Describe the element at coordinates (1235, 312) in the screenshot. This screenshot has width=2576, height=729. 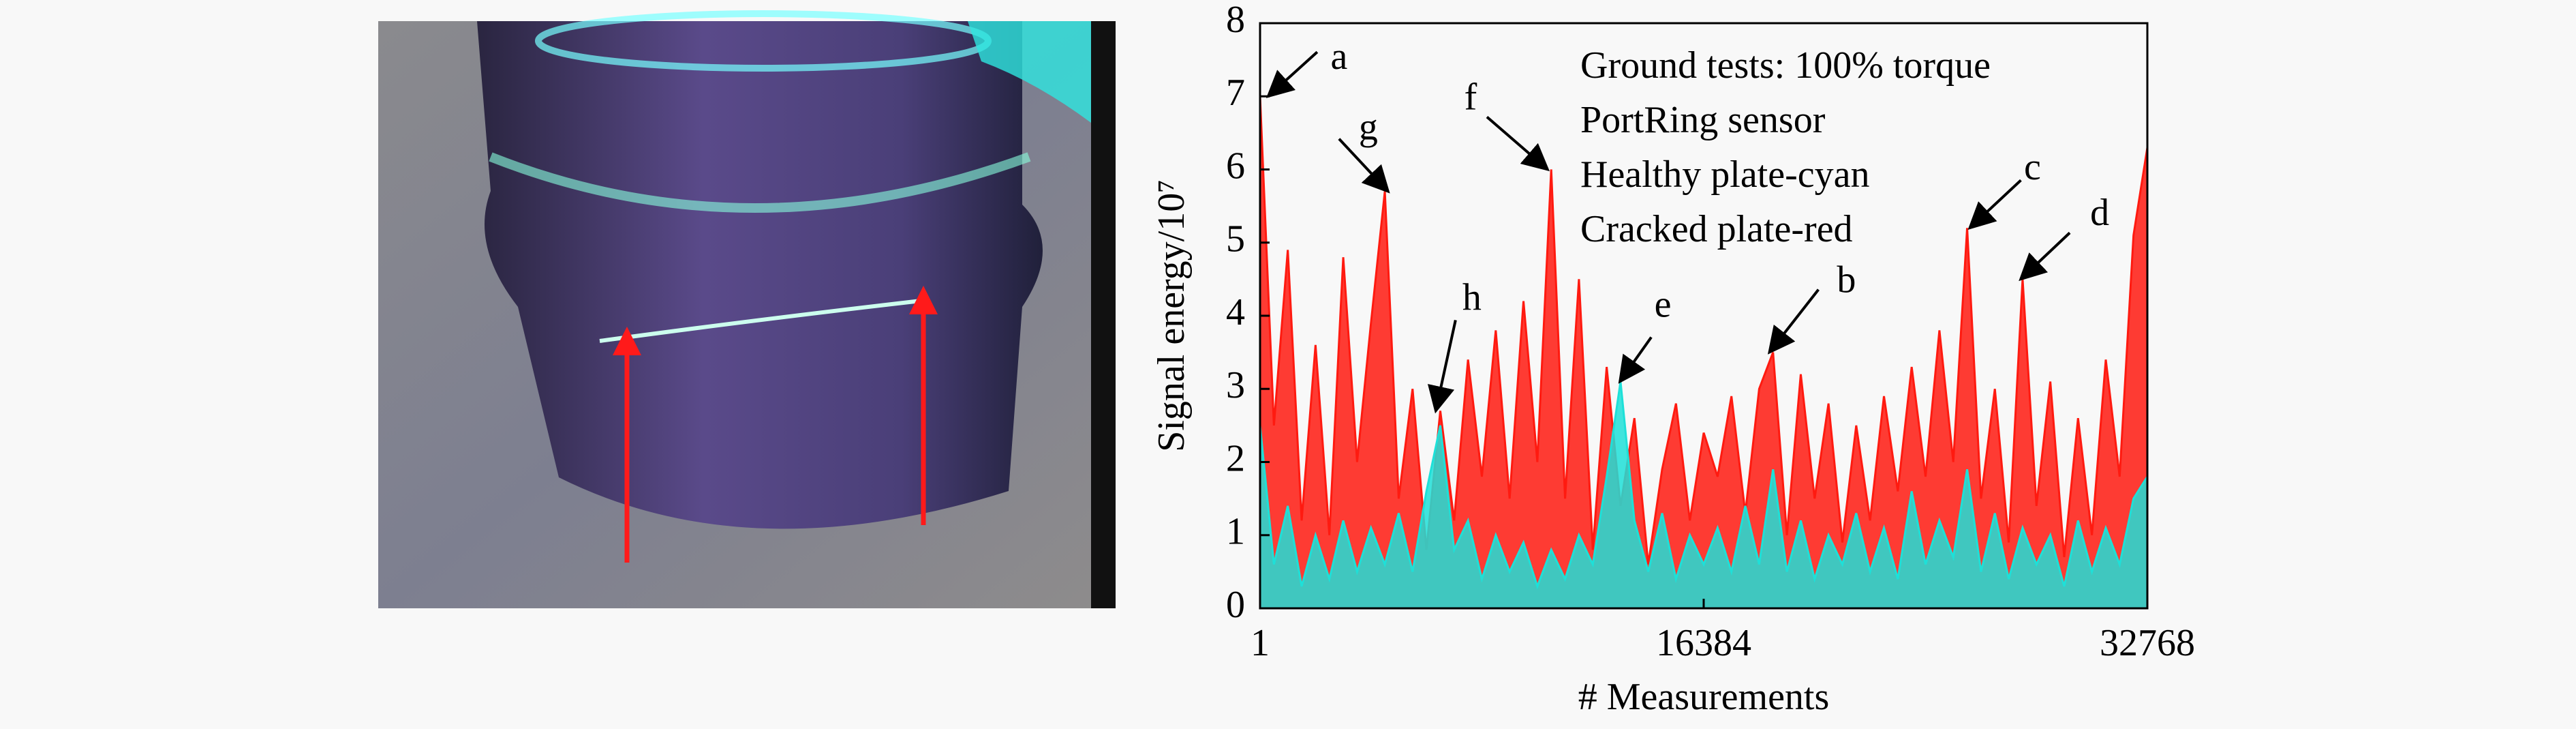
I see `y-tick-label: 4` at that location.